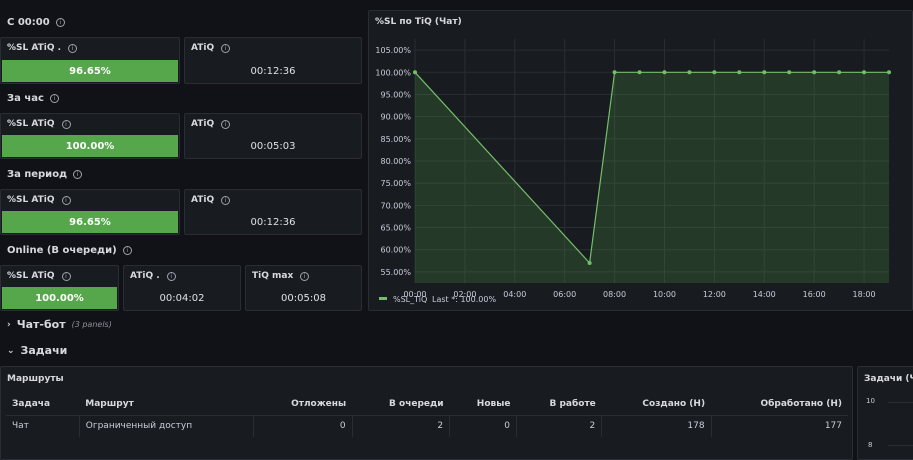 This screenshot has width=913, height=460. I want to click on chart-title: %SL по TiQ (Чат), so click(418, 22).